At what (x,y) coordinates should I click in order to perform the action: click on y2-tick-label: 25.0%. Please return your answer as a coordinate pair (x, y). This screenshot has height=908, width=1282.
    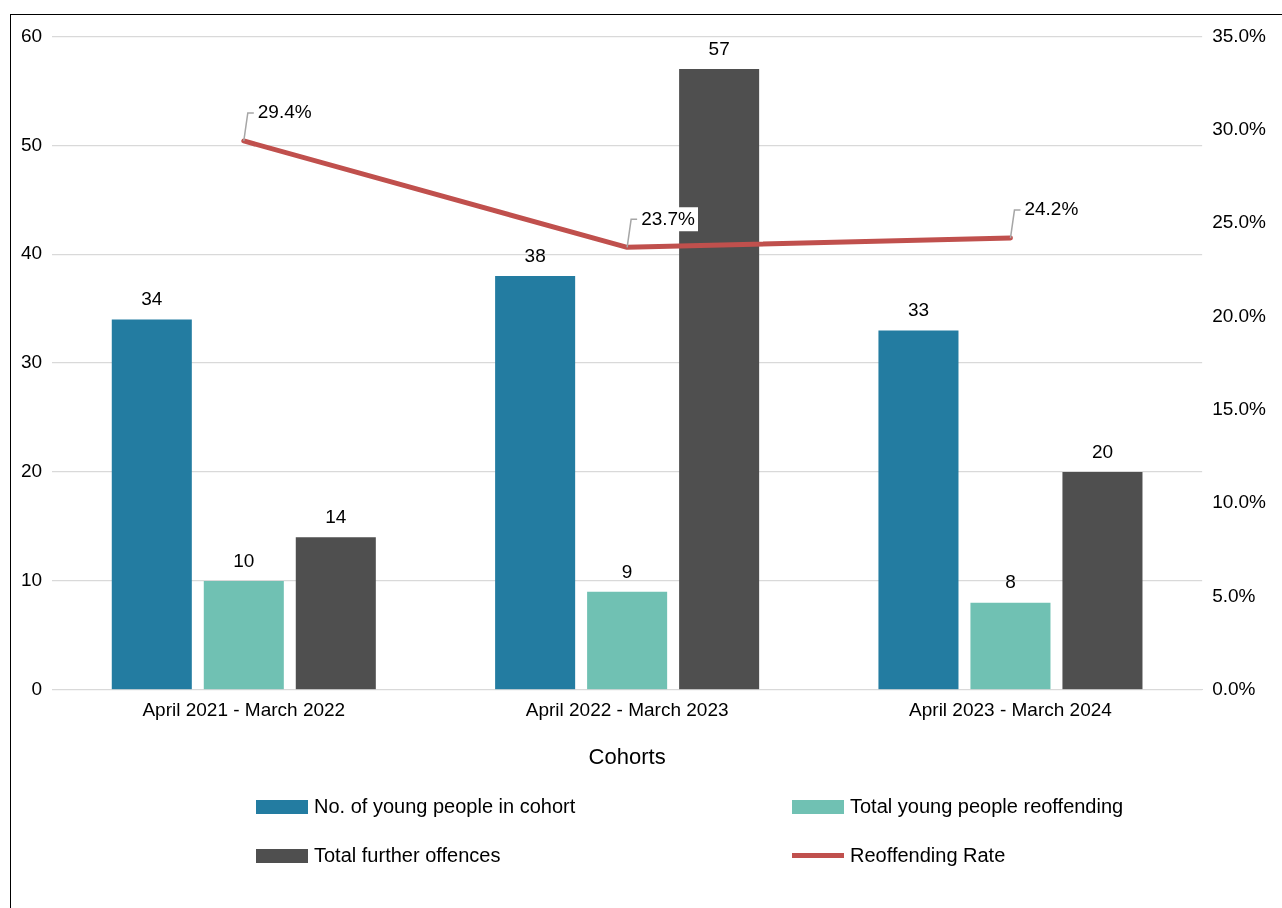
    Looking at the image, I should click on (1239, 222).